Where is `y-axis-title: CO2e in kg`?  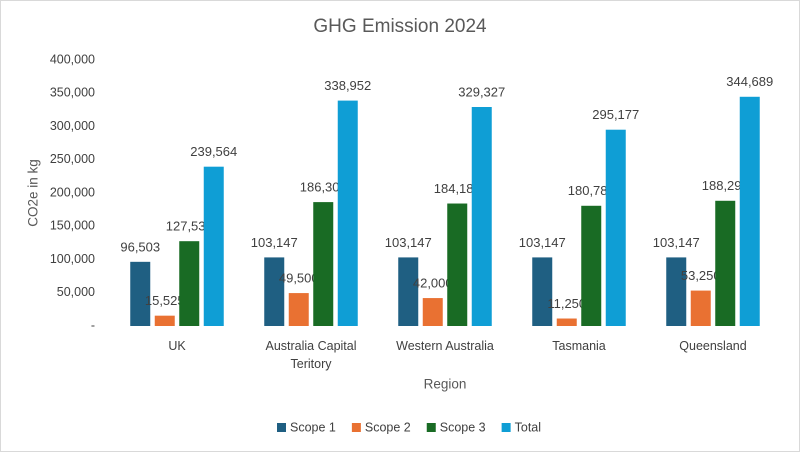
y-axis-title: CO2e in kg is located at coordinates (33, 193).